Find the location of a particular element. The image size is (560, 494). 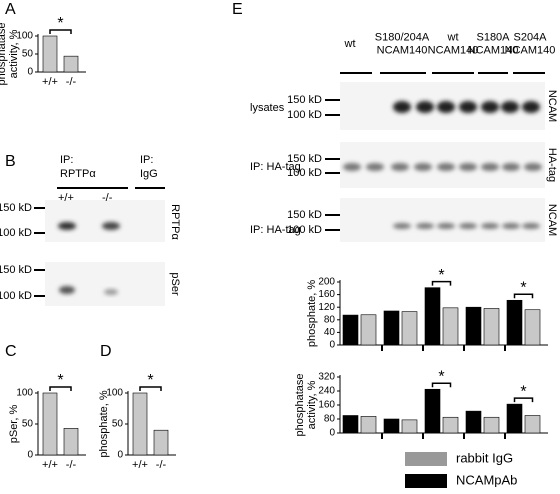

y-tick-label: 200 is located at coordinates (326, 282).